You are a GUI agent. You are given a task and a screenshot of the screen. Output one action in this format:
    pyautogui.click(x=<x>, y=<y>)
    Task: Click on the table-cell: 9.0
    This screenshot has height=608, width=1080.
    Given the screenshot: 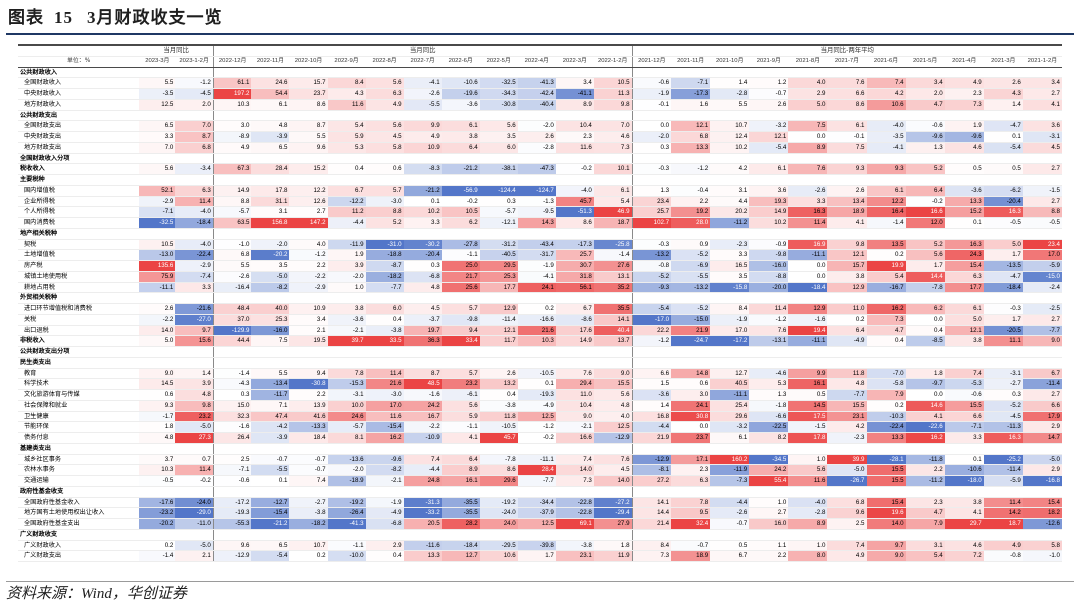 What is the action you would take?
    pyautogui.click(x=613, y=374)
    